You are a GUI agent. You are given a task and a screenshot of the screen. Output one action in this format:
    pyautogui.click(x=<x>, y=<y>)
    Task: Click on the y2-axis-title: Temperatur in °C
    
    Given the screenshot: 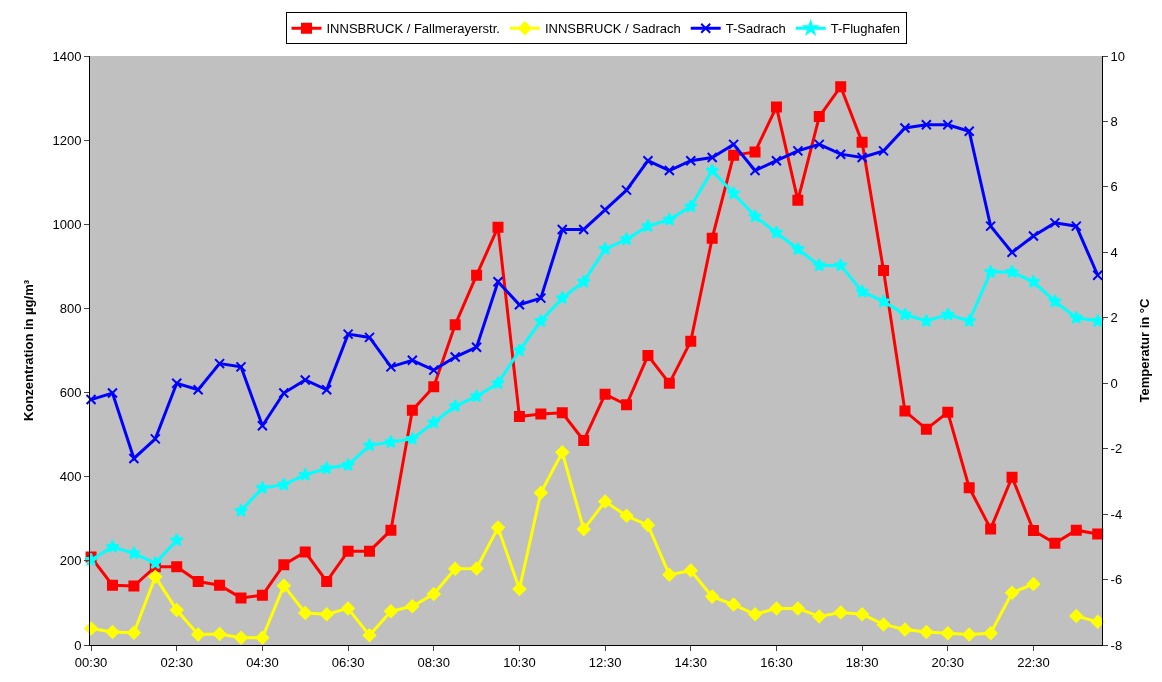 What is the action you would take?
    pyautogui.click(x=1144, y=350)
    